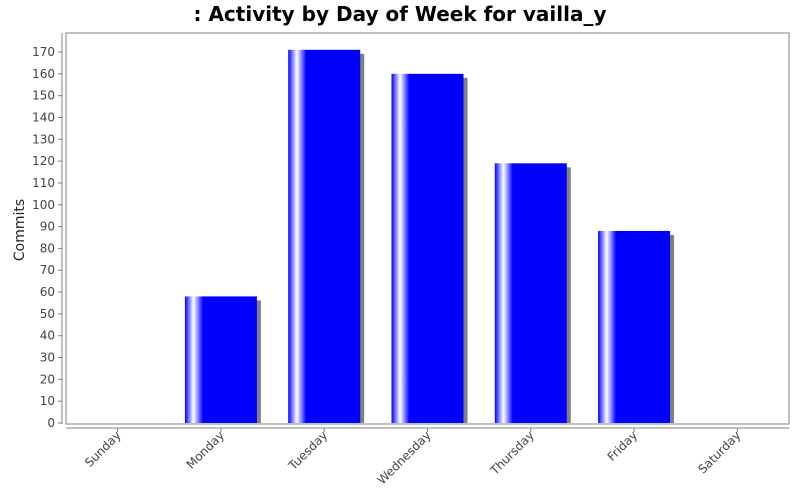 The height and width of the screenshot is (504, 800). Describe the element at coordinates (47, 292) in the screenshot. I see `y-tick-label: 60` at that location.